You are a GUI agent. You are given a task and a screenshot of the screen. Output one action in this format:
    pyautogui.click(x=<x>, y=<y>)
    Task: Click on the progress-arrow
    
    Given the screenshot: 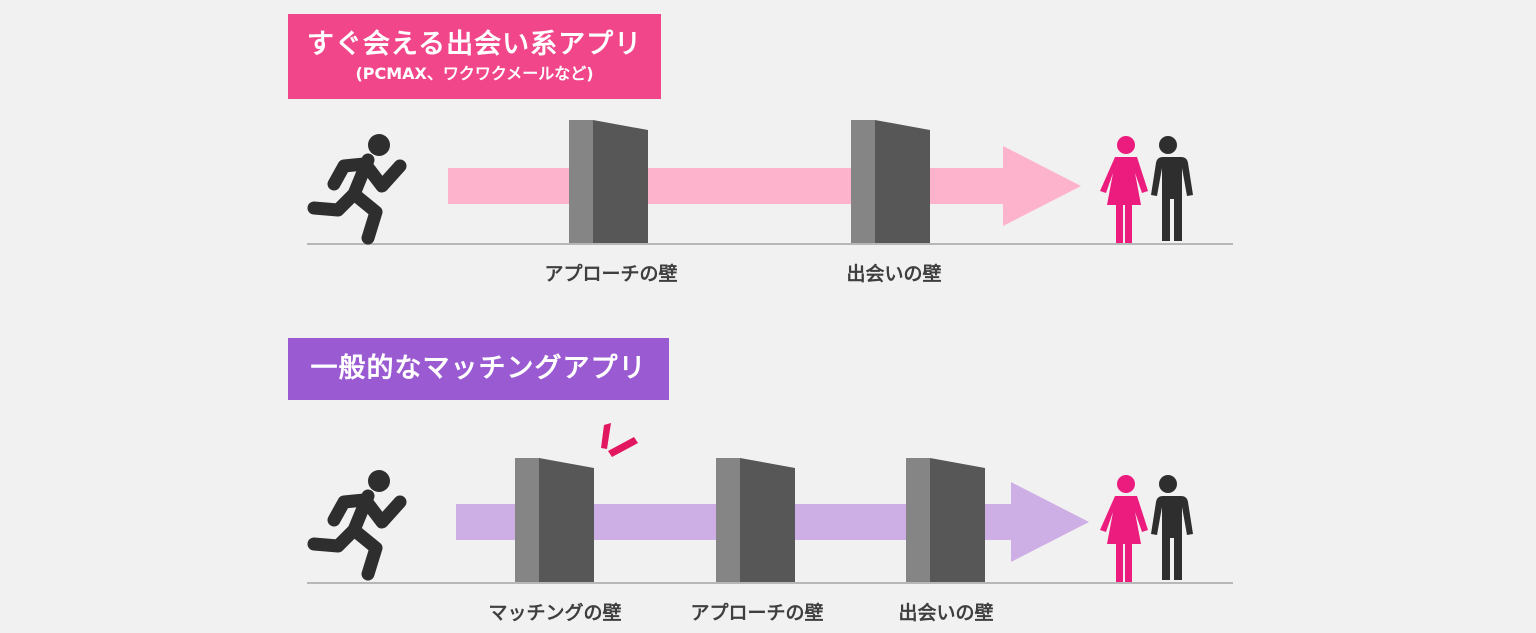 What is the action you would take?
    pyautogui.click(x=764, y=186)
    